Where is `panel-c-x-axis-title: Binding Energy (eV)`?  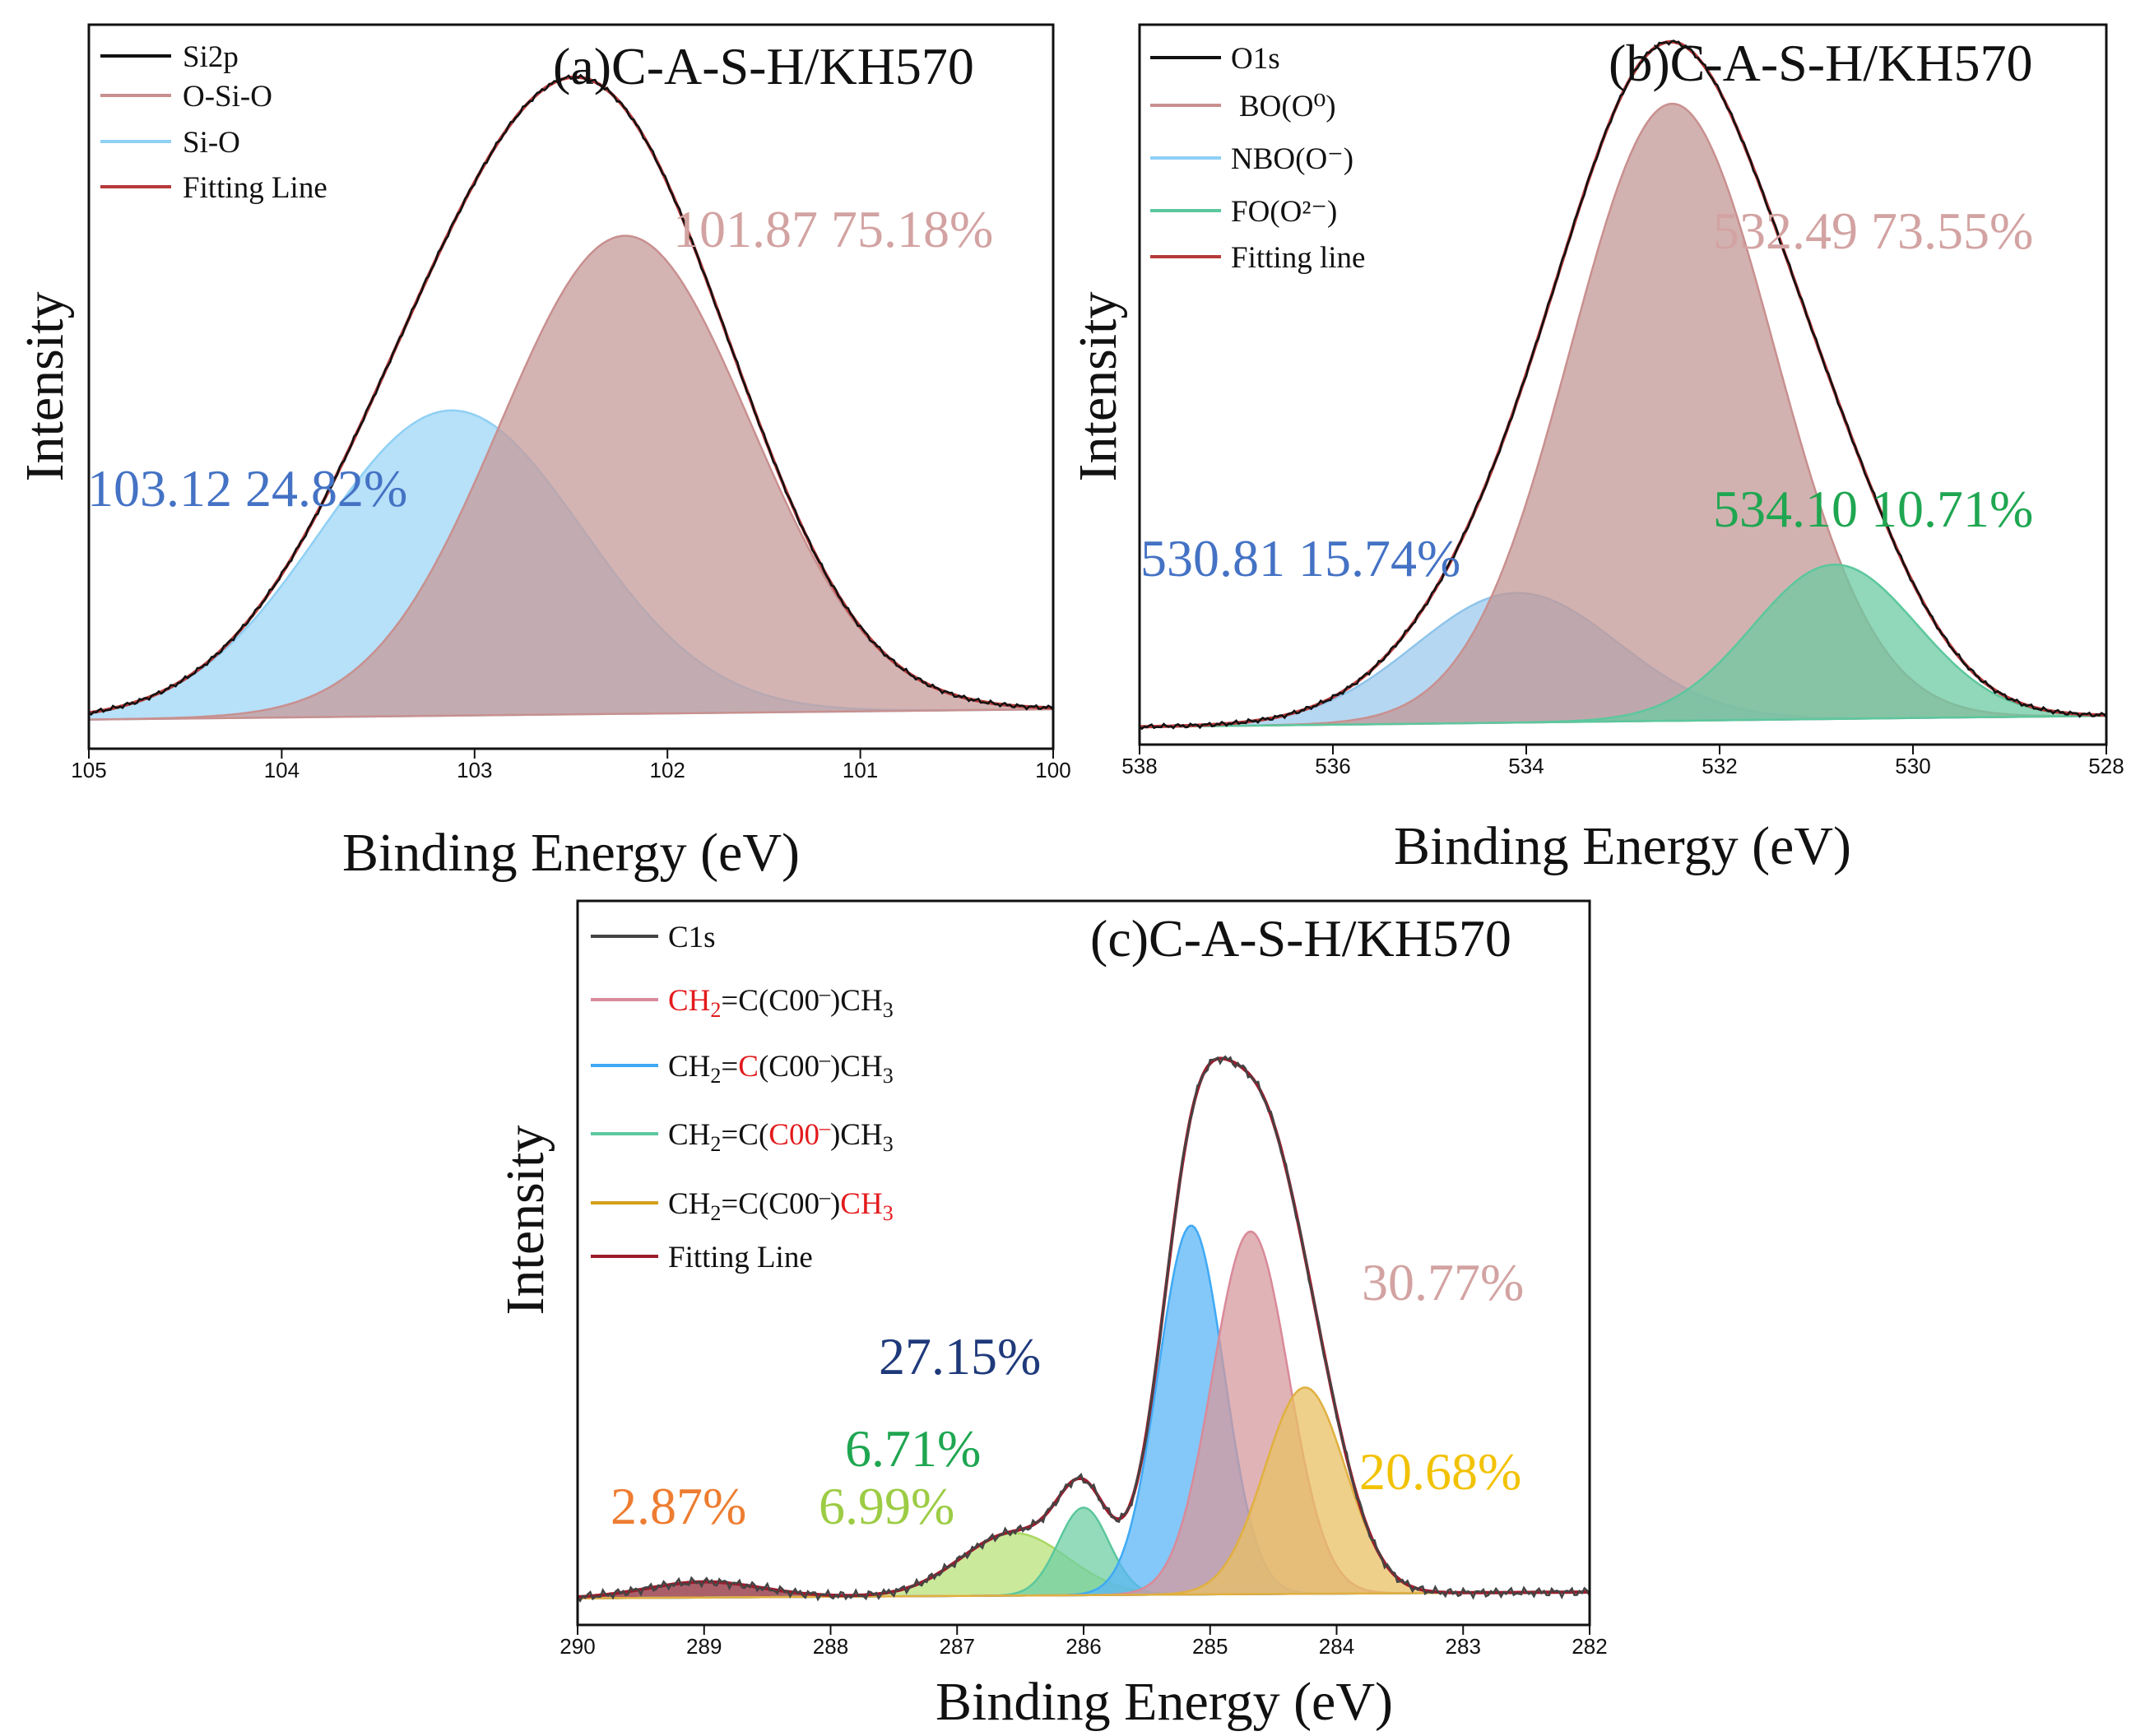 panel-c-x-axis-title: Binding Energy (eV) is located at coordinates (1164, 1702).